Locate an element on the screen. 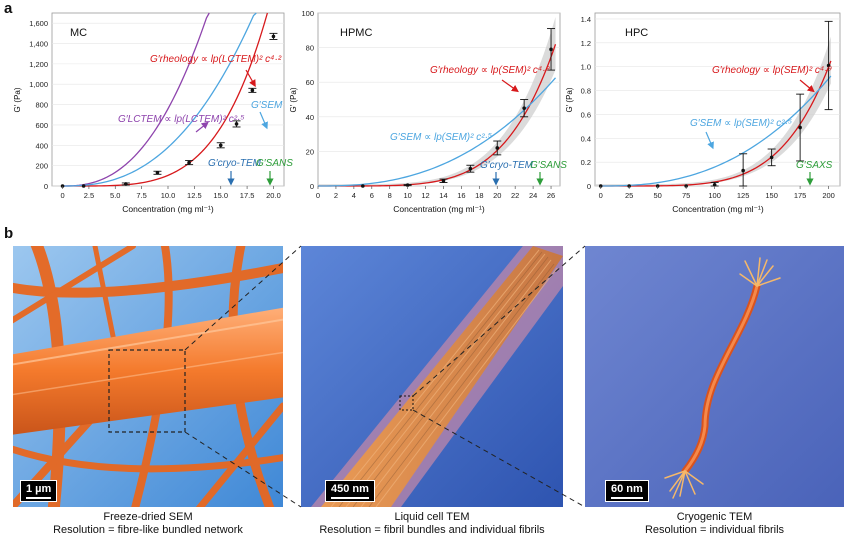  chart-hpc-annot-rheology: G′rheology ∝ lp(SEM)² c⁴·⁹ is located at coordinates (772, 70).